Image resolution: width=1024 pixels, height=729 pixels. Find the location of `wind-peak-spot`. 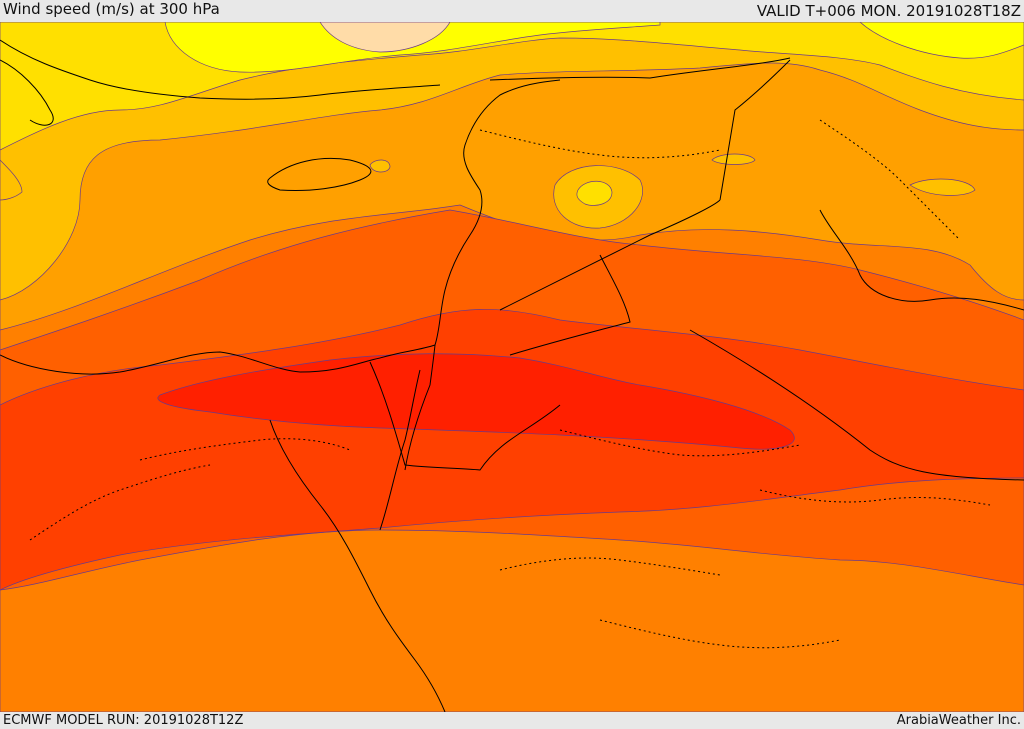

wind-peak-spot is located at coordinates (385, 37).